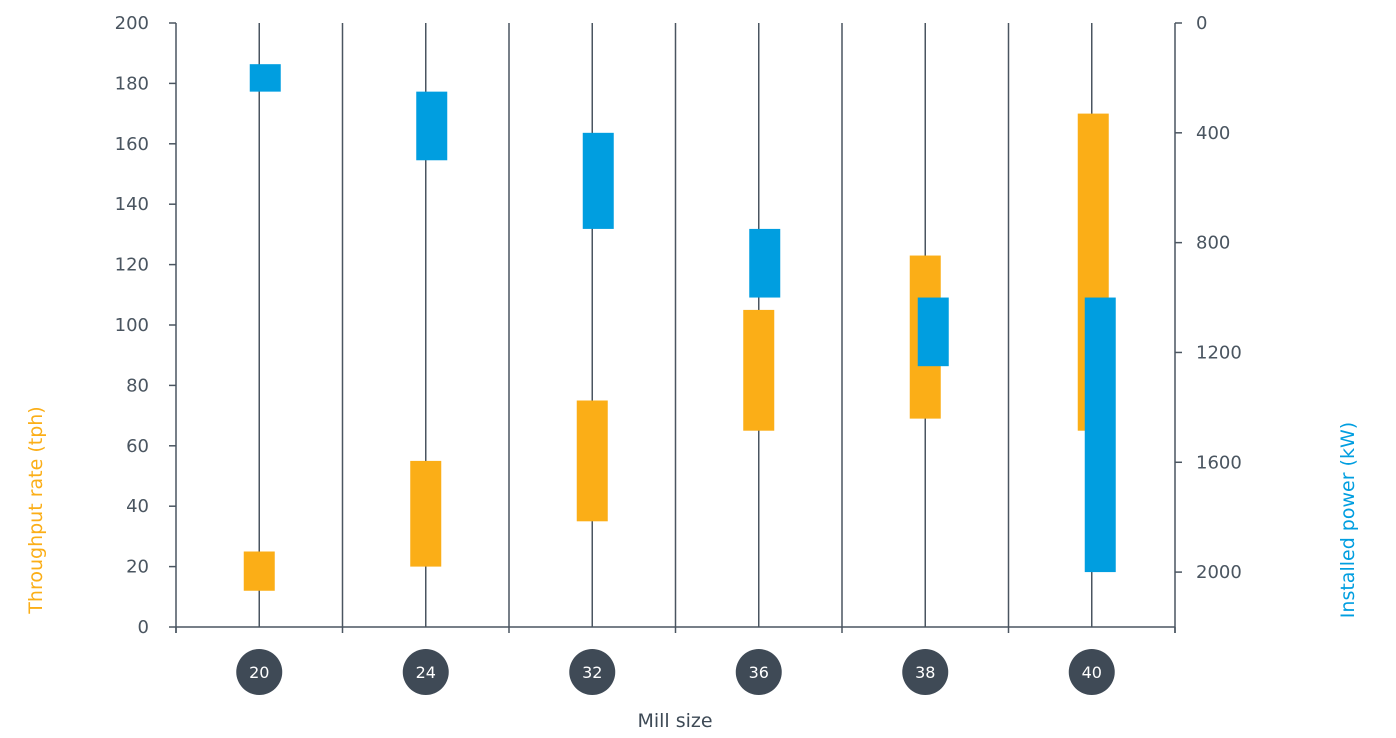 This screenshot has height=738, width=1396. Describe the element at coordinates (674, 721) in the screenshot. I see `x-axis-title: Mill size` at that location.